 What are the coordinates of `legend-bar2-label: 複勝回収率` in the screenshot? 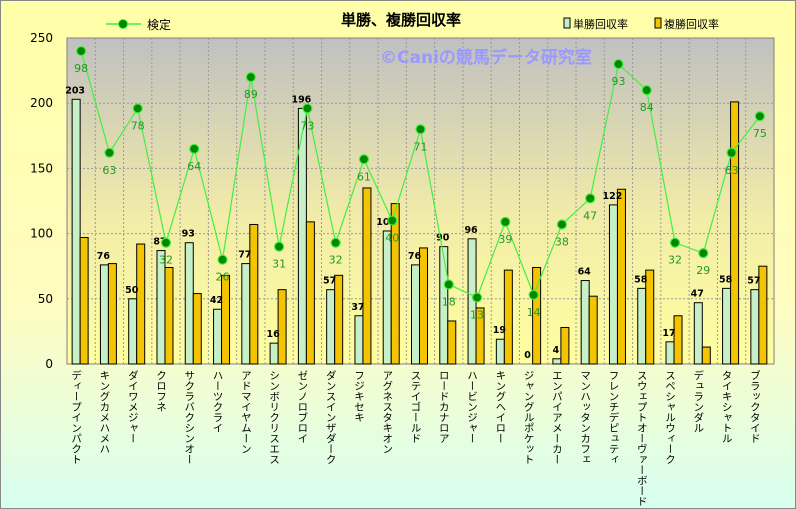 It's located at (691, 24).